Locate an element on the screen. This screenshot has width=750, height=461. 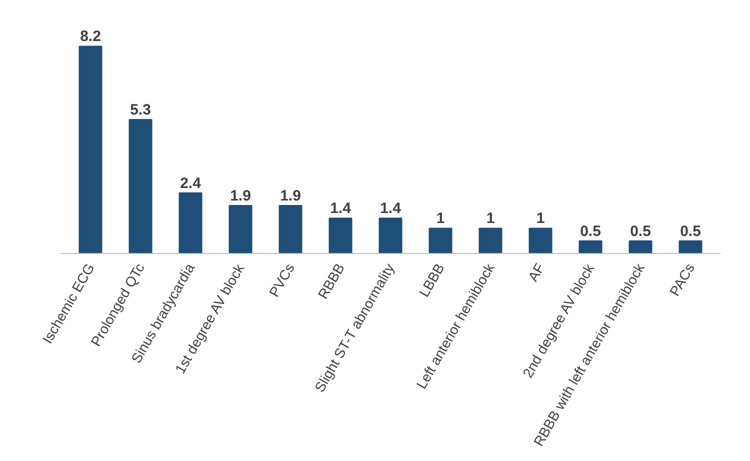
data-label: 8.2 is located at coordinates (90, 37).